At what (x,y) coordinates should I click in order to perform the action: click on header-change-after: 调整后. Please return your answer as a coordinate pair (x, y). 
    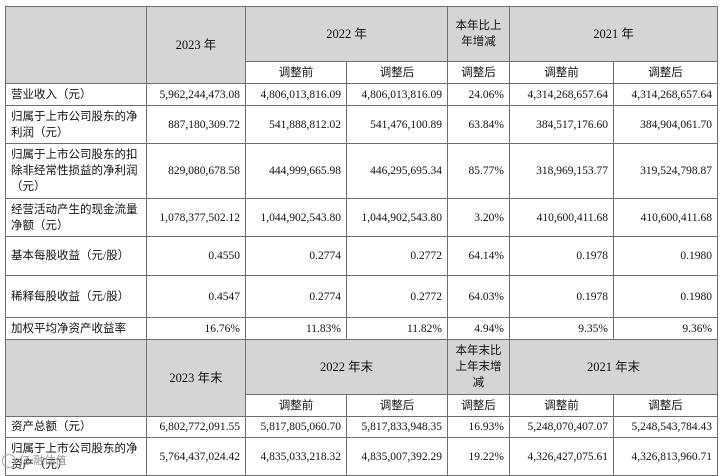
    Looking at the image, I should click on (479, 72).